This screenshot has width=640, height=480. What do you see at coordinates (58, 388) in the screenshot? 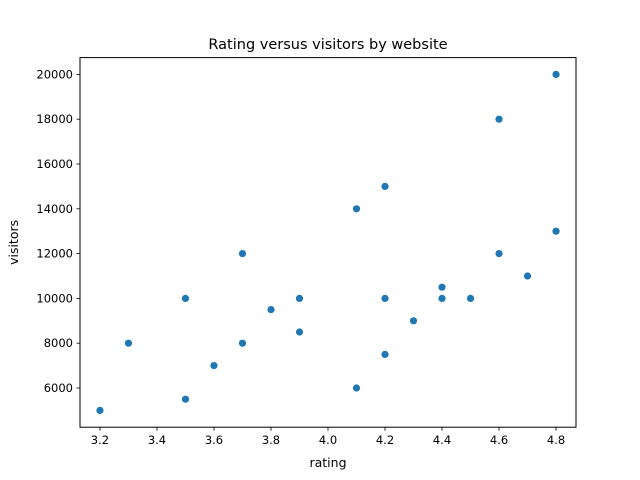
I see `y-tick-label: 6000` at bounding box center [58, 388].